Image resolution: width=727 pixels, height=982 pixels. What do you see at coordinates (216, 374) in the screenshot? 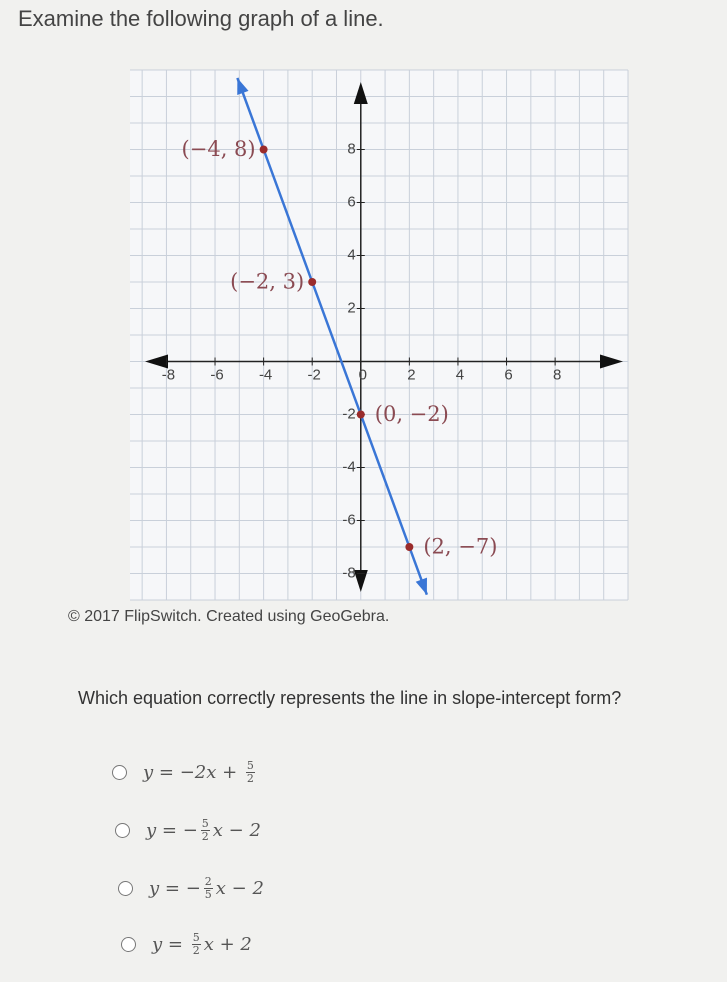
I see `x-tick-label: -6` at bounding box center [216, 374].